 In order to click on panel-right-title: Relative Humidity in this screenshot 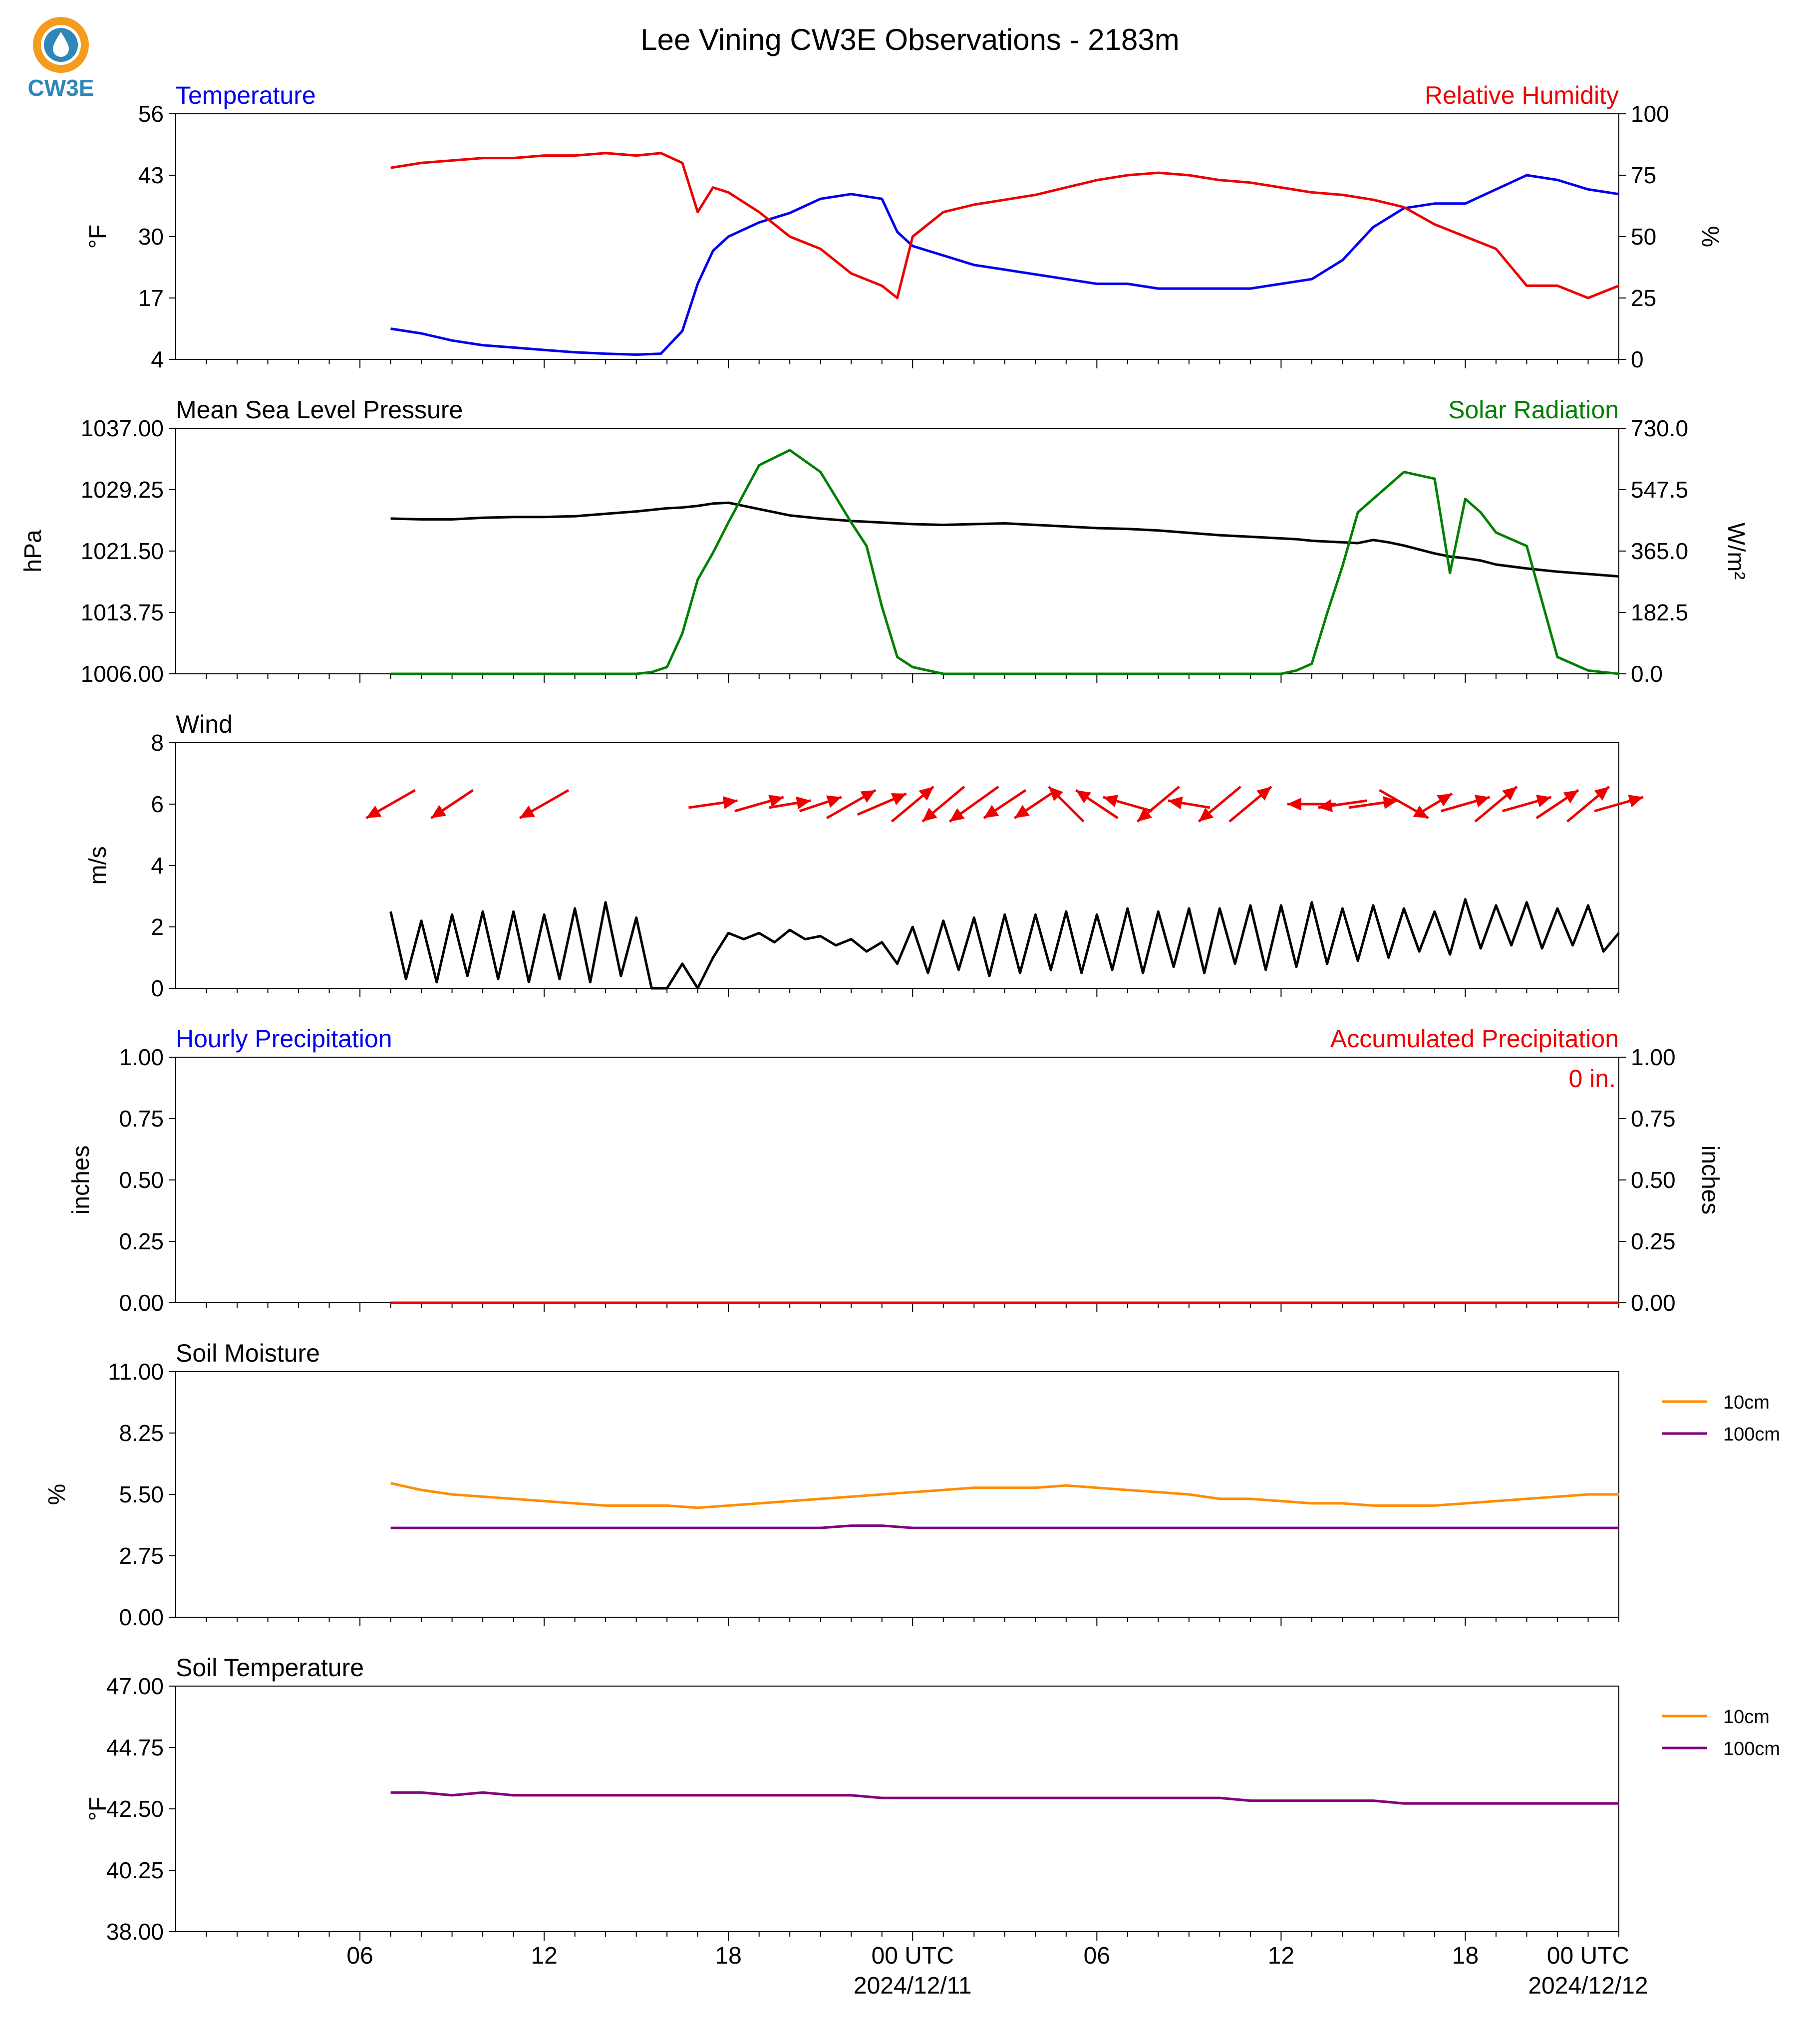, I will do `click(1522, 95)`.